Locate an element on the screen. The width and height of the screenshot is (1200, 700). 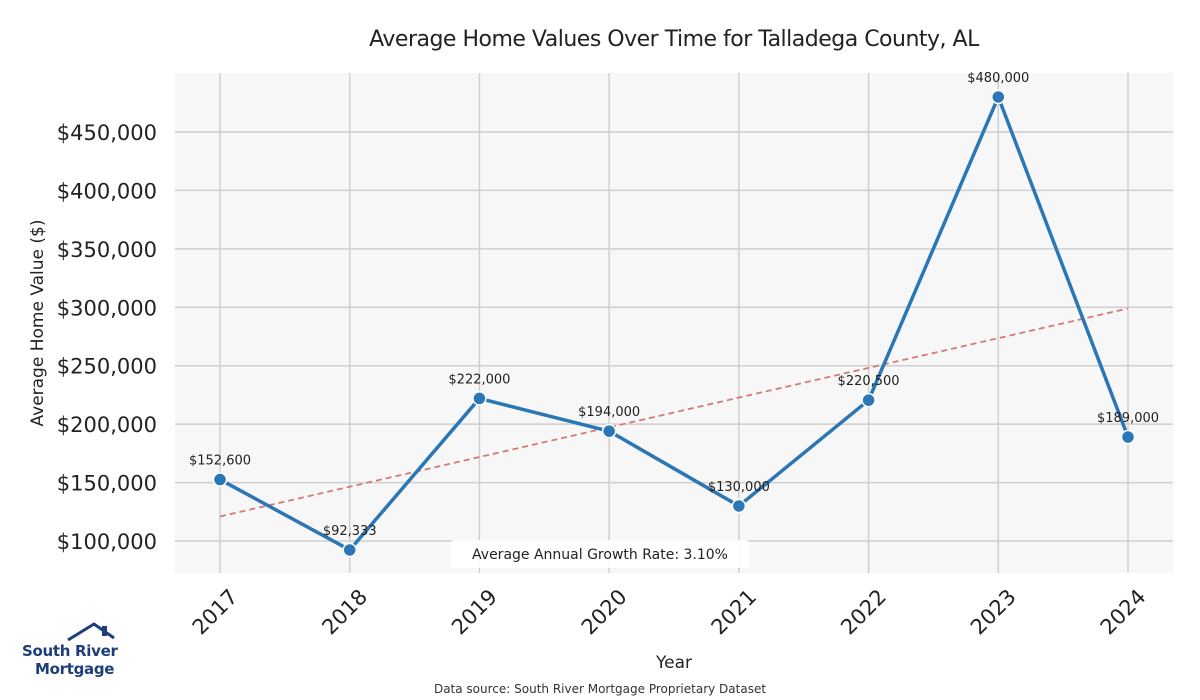
logo-line2: Mortgage is located at coordinates (75, 669).